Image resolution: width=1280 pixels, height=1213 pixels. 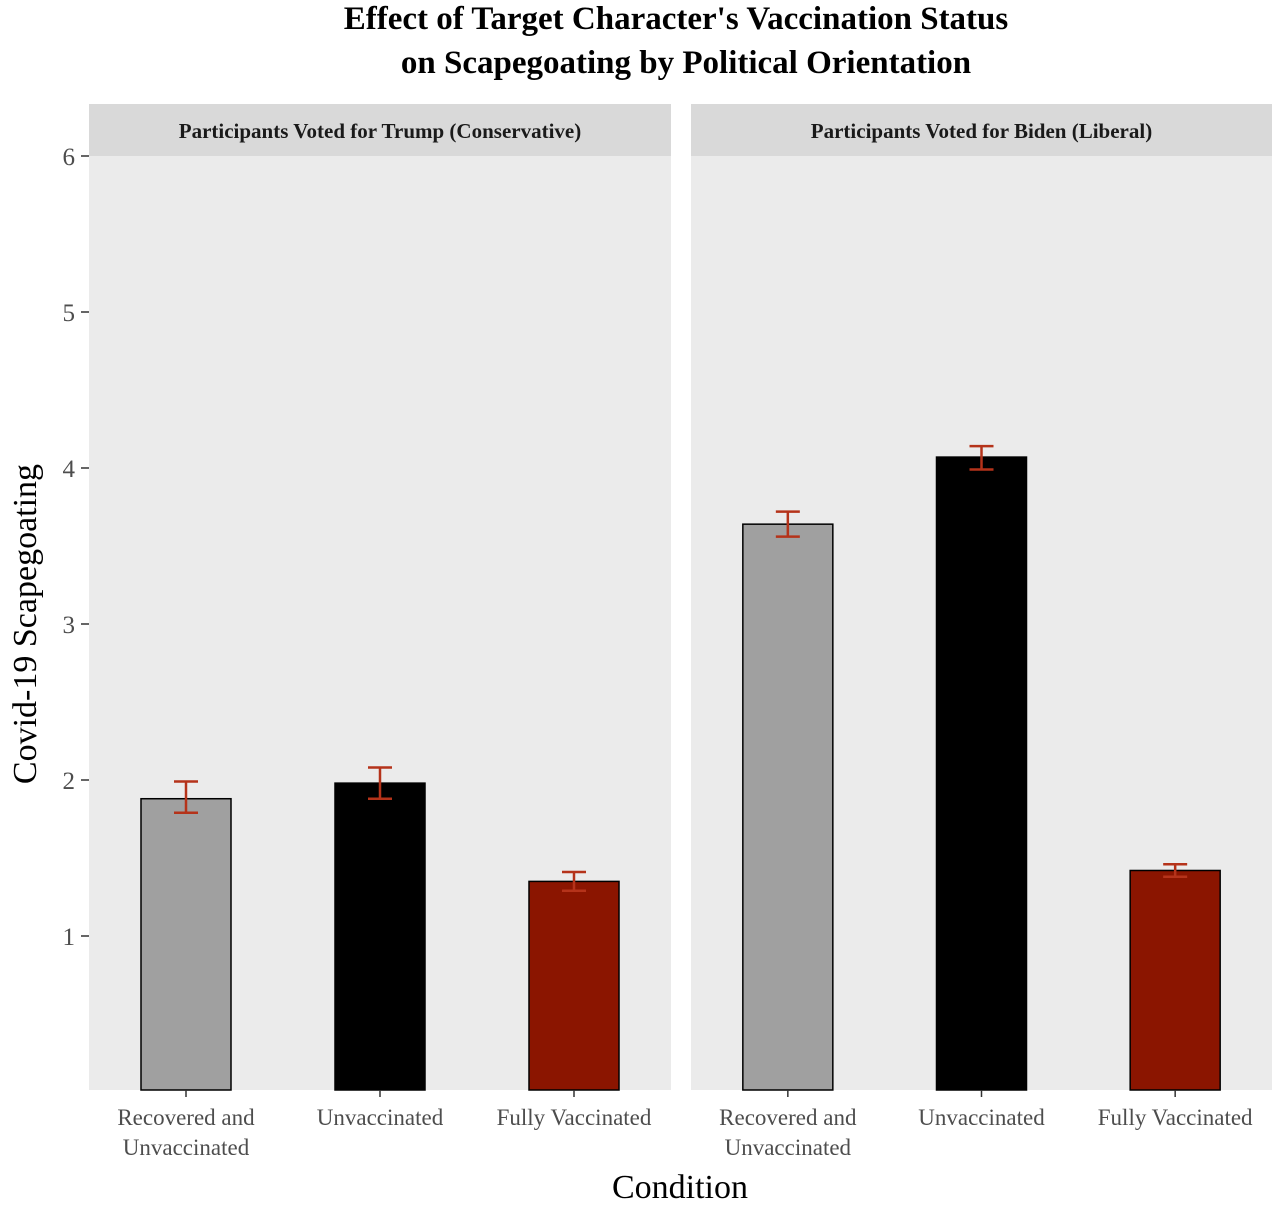 I want to click on y-tick-label-6: 6, so click(x=69, y=157).